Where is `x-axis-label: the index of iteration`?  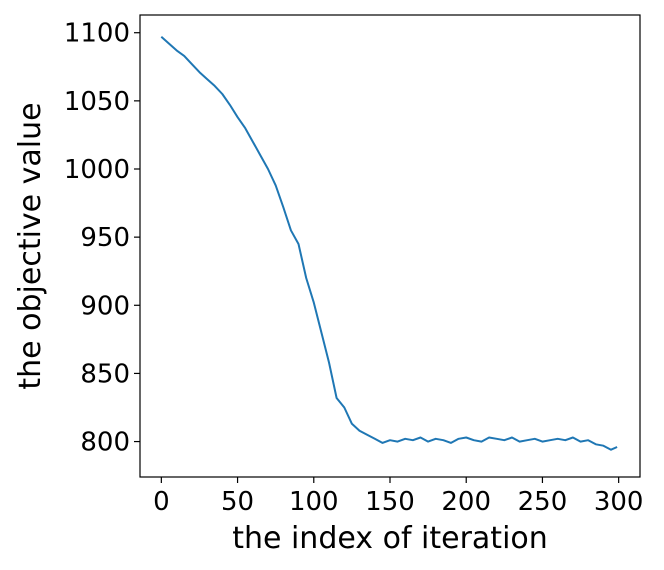
x-axis-label: the index of iteration is located at coordinates (390, 538).